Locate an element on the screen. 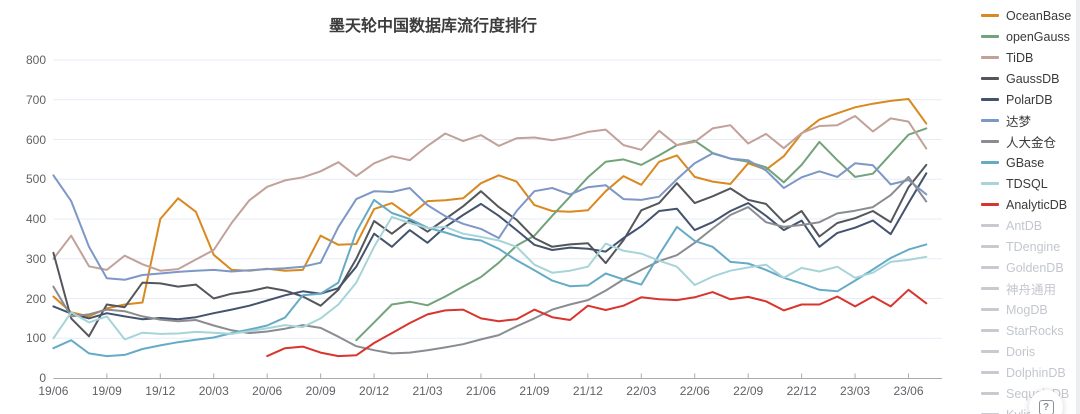 This screenshot has height=414, width=1080. legend-label: Doris is located at coordinates (1021, 351).